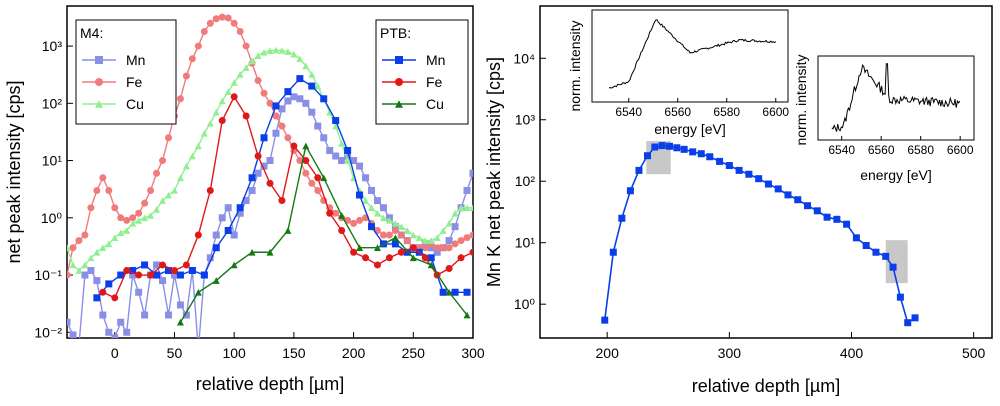 Image resolution: width=1000 pixels, height=406 pixels. I want to click on highlight-region, so click(896, 262).